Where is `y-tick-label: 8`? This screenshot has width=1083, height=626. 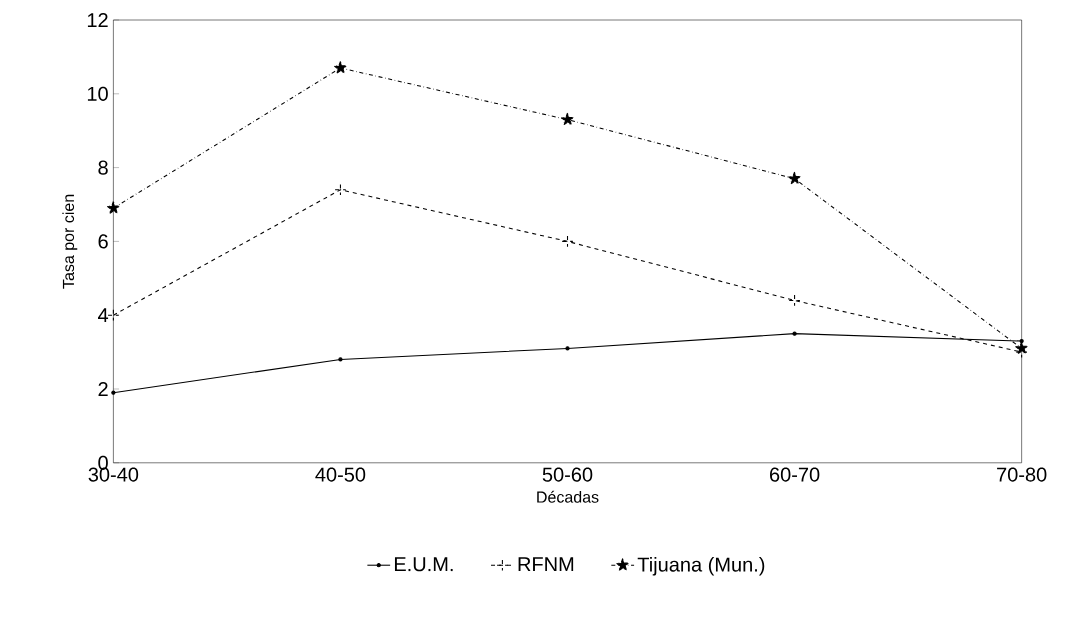
y-tick-label: 8 is located at coordinates (103, 167).